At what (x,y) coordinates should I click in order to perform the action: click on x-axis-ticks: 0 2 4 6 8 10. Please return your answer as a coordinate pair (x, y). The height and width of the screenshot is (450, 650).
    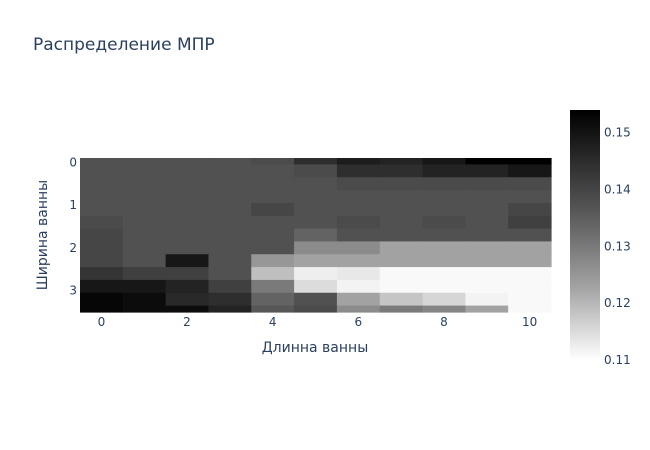
    Looking at the image, I should click on (318, 322).